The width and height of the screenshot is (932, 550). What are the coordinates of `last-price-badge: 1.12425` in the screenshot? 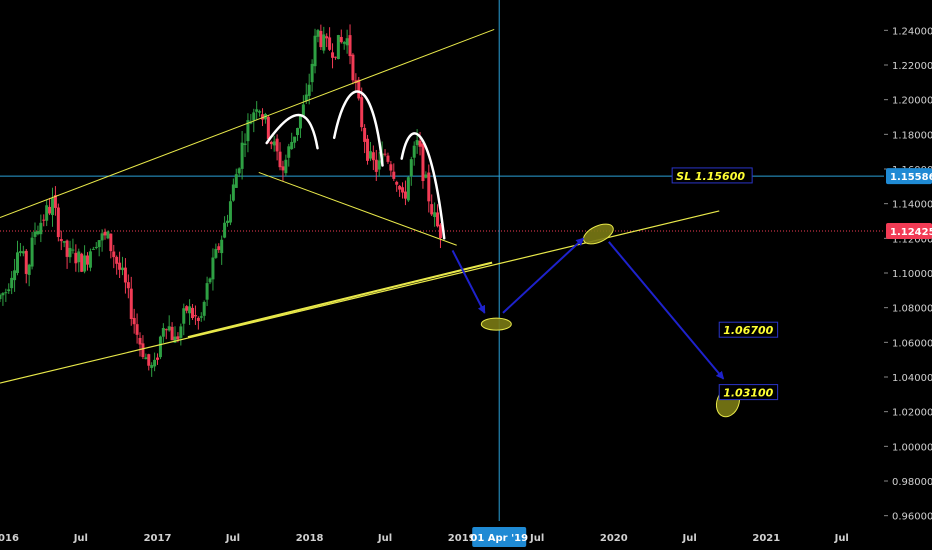 It's located at (909, 230).